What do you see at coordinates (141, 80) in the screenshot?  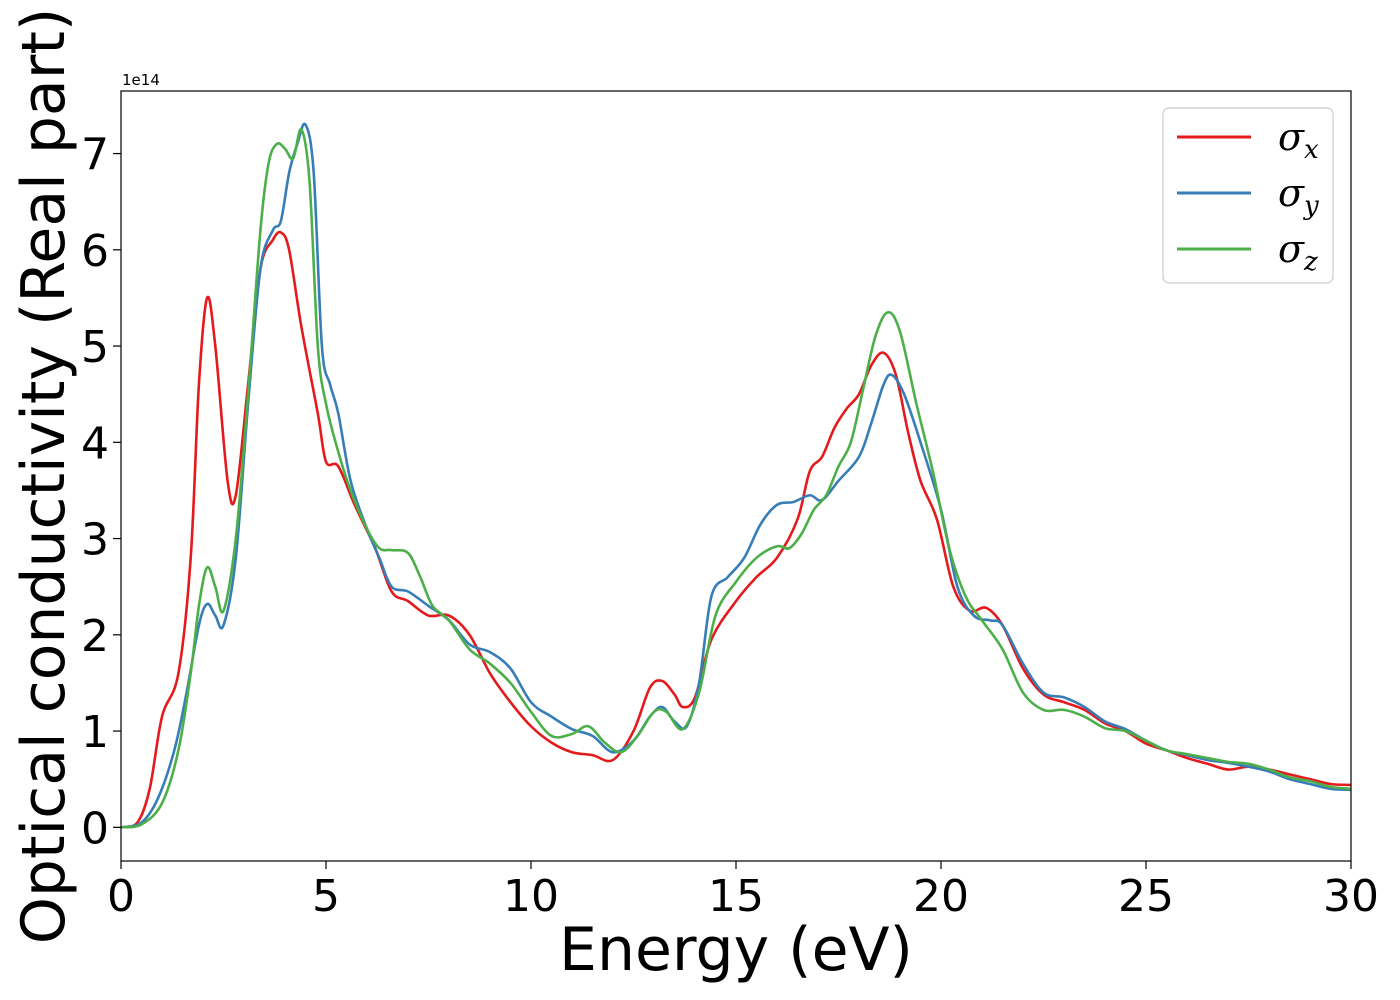 I see `y-axis-offset-label: 1e14` at bounding box center [141, 80].